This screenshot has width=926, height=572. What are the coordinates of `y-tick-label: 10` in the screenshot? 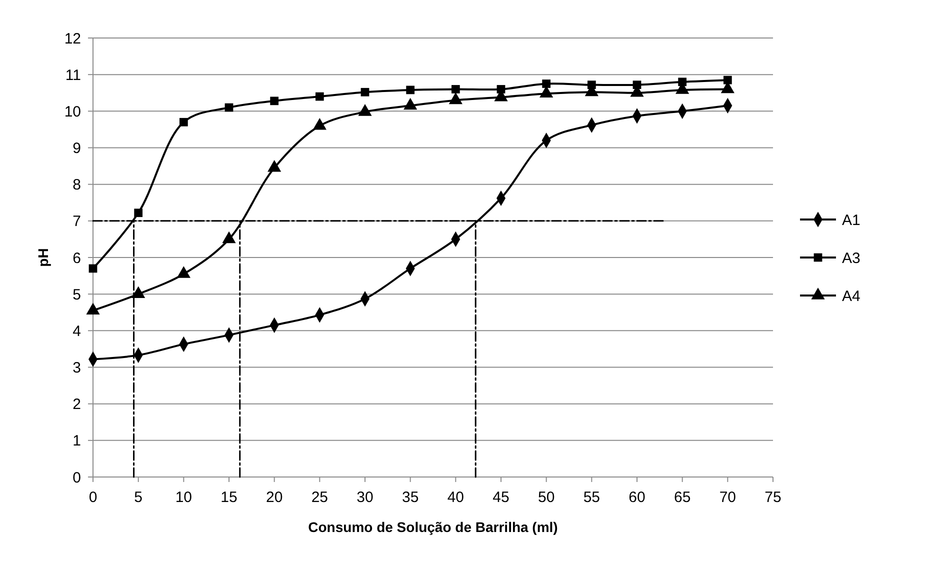 It's located at (72, 111).